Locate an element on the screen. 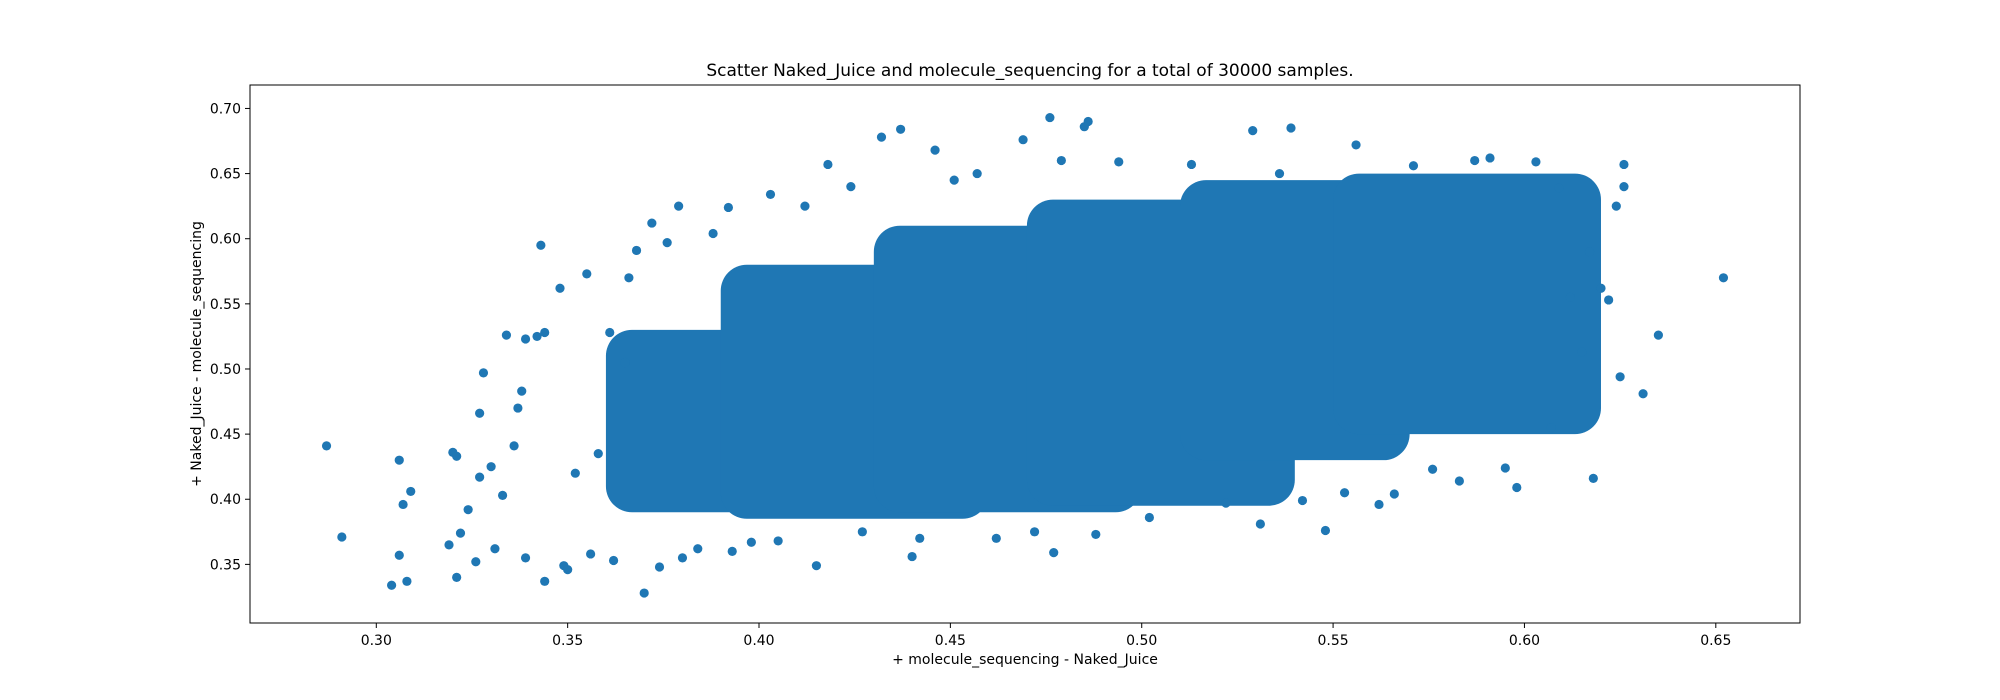 The height and width of the screenshot is (700, 2000). y-tick-label: 0.50 is located at coordinates (225, 370).